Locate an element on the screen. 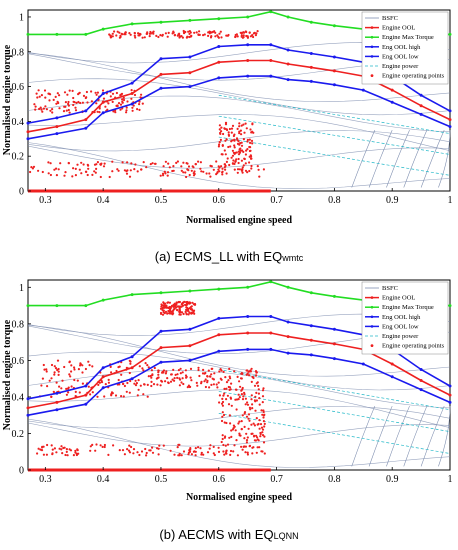 The width and height of the screenshot is (458, 550). x-tick-label: 0.8 is located at coordinates (334, 200).